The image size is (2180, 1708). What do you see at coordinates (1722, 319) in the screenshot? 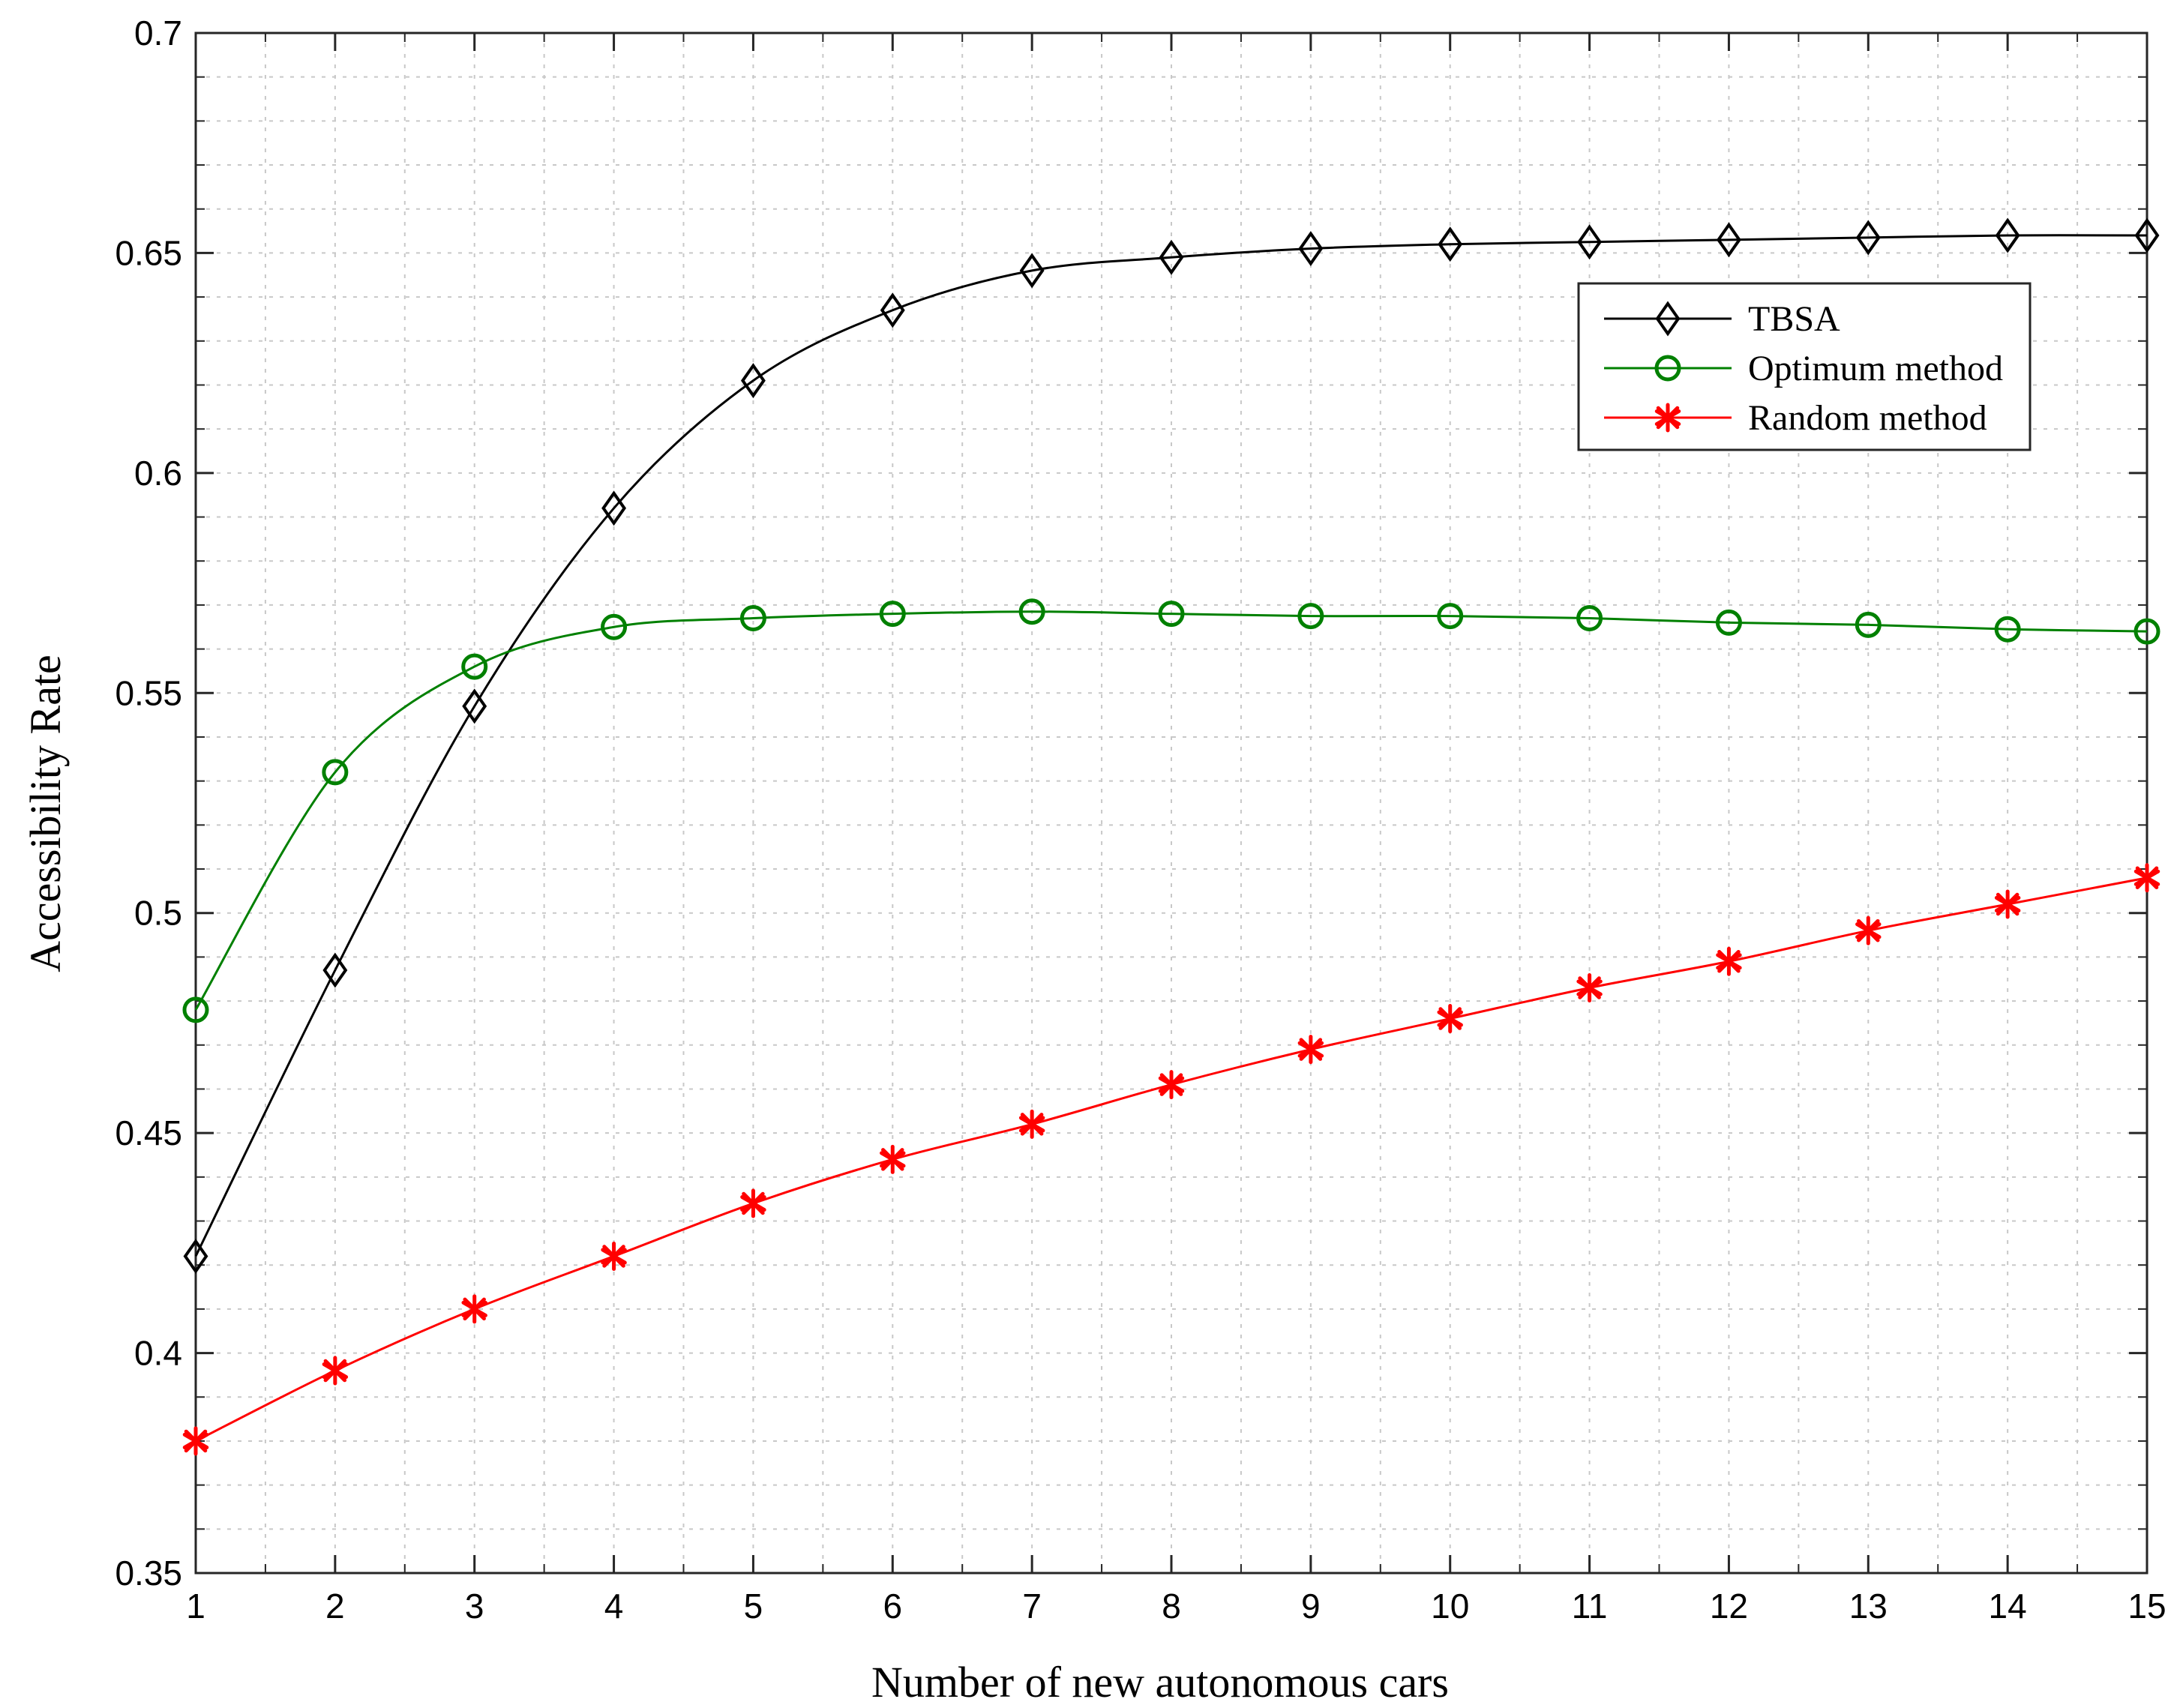
I see `legend-item-tbsa: TBSA` at bounding box center [1722, 319].